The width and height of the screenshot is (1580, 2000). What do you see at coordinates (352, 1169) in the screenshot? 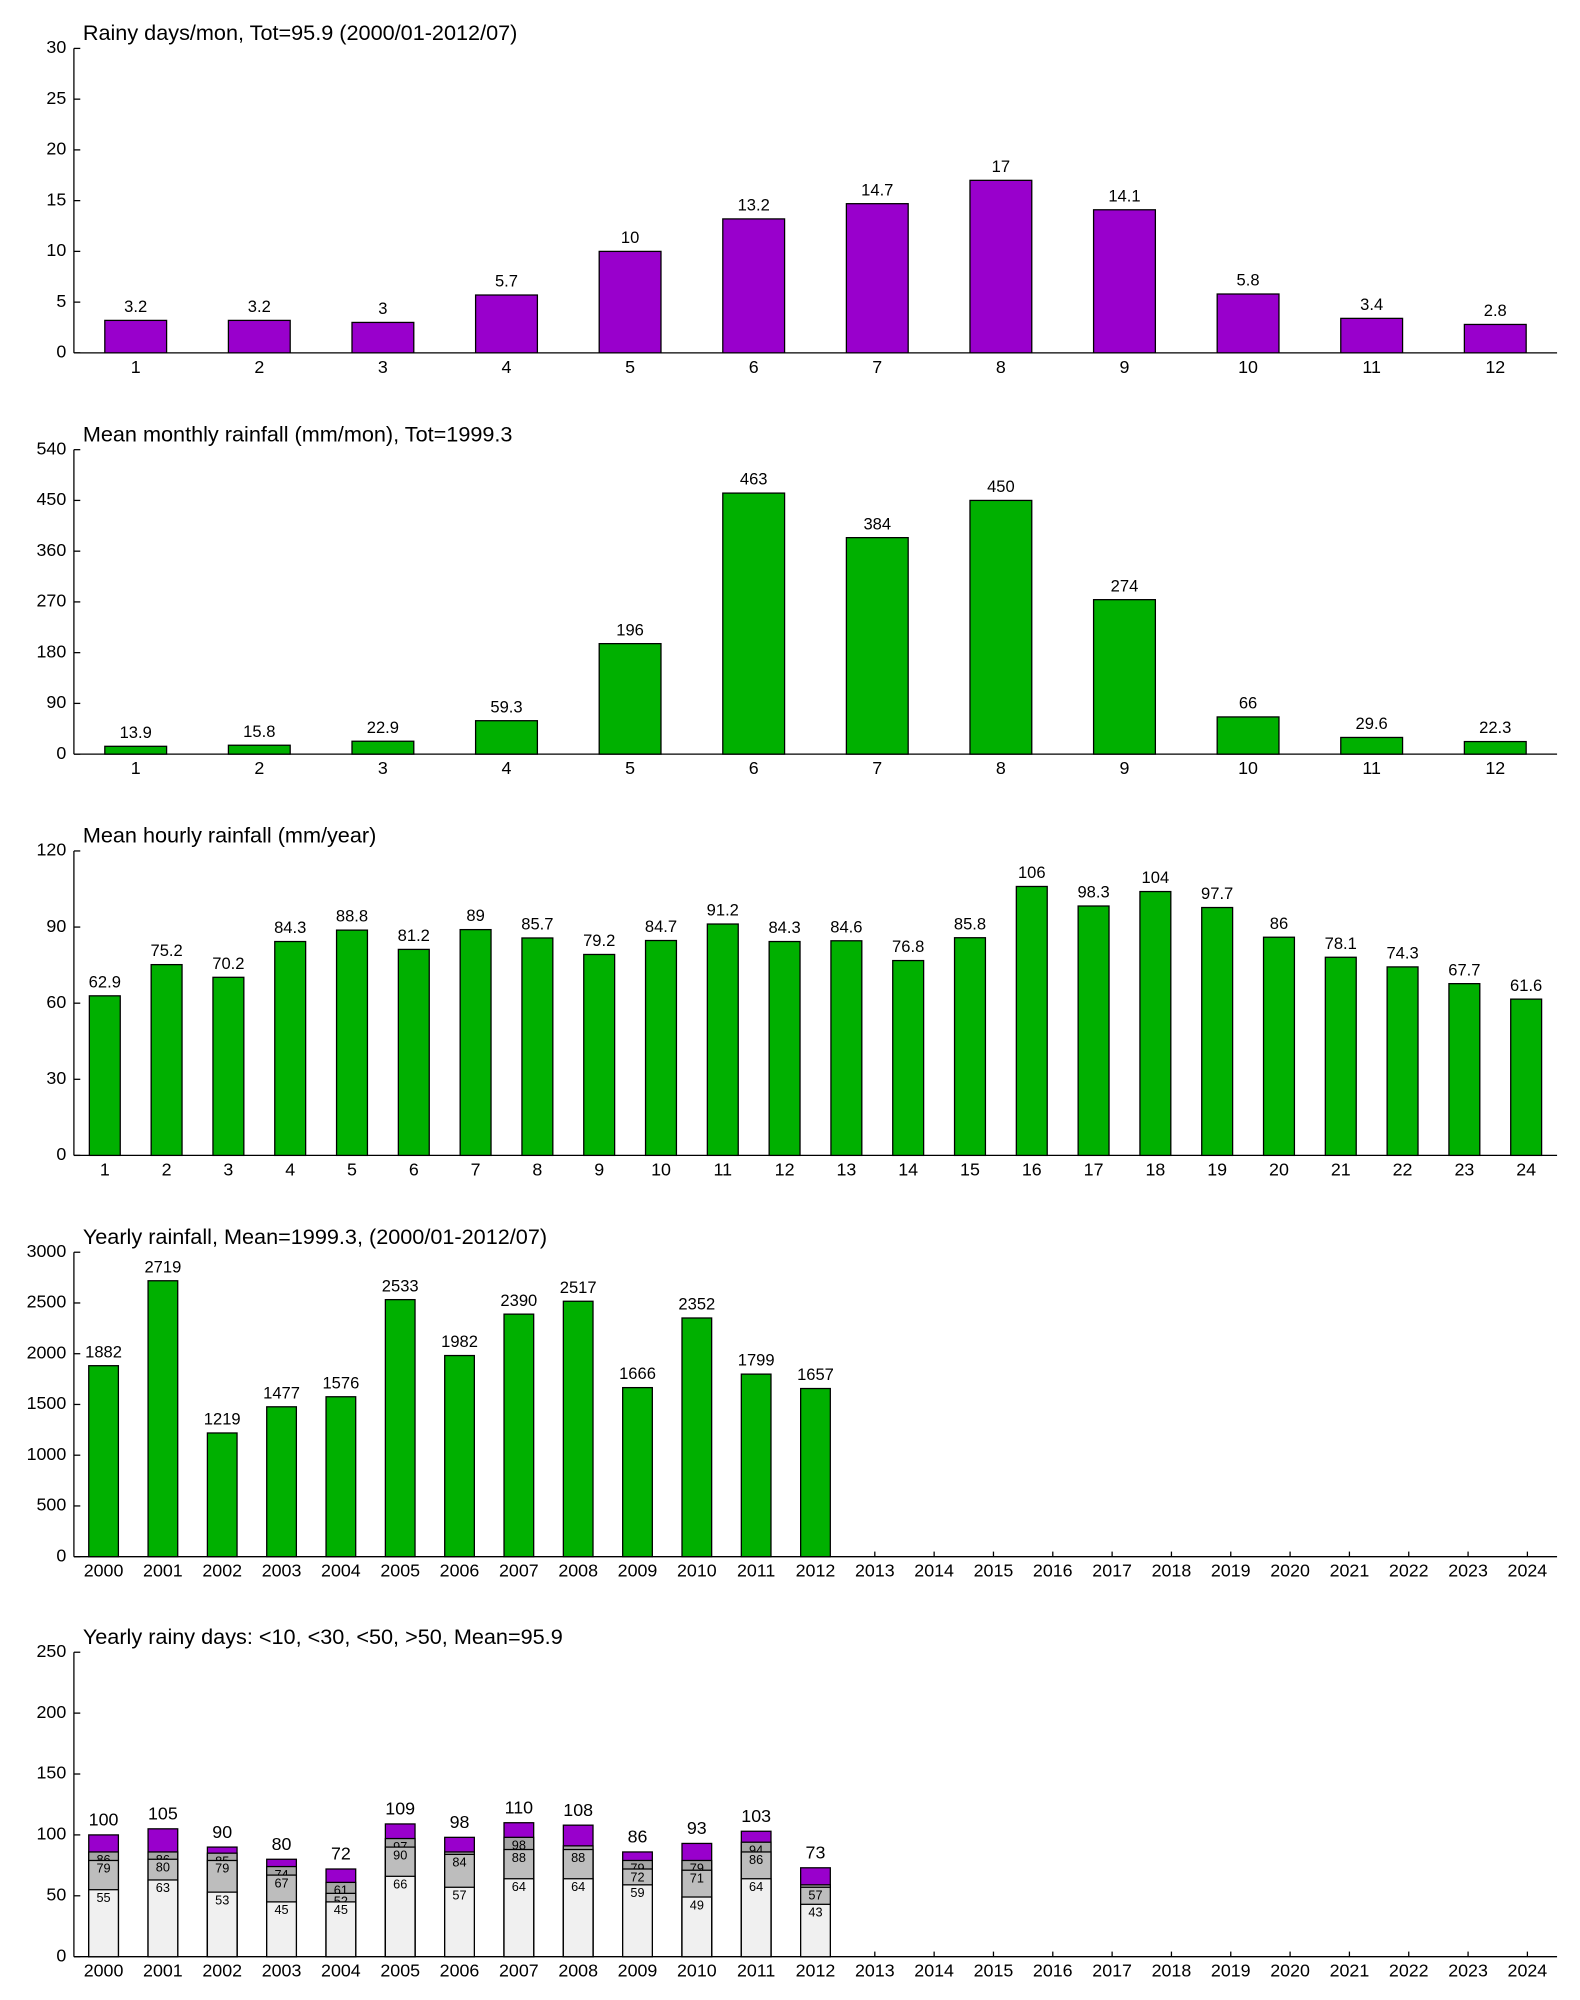
I see `x-tick-label: 5` at bounding box center [352, 1169].